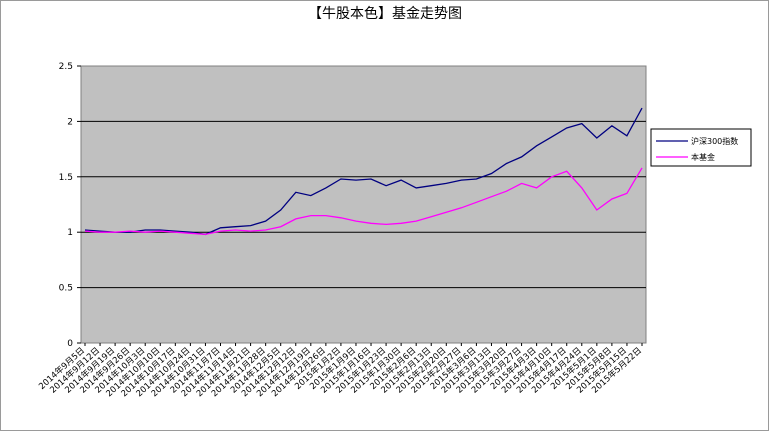  I want to click on y-tick-label: 0.5, so click(66, 289).